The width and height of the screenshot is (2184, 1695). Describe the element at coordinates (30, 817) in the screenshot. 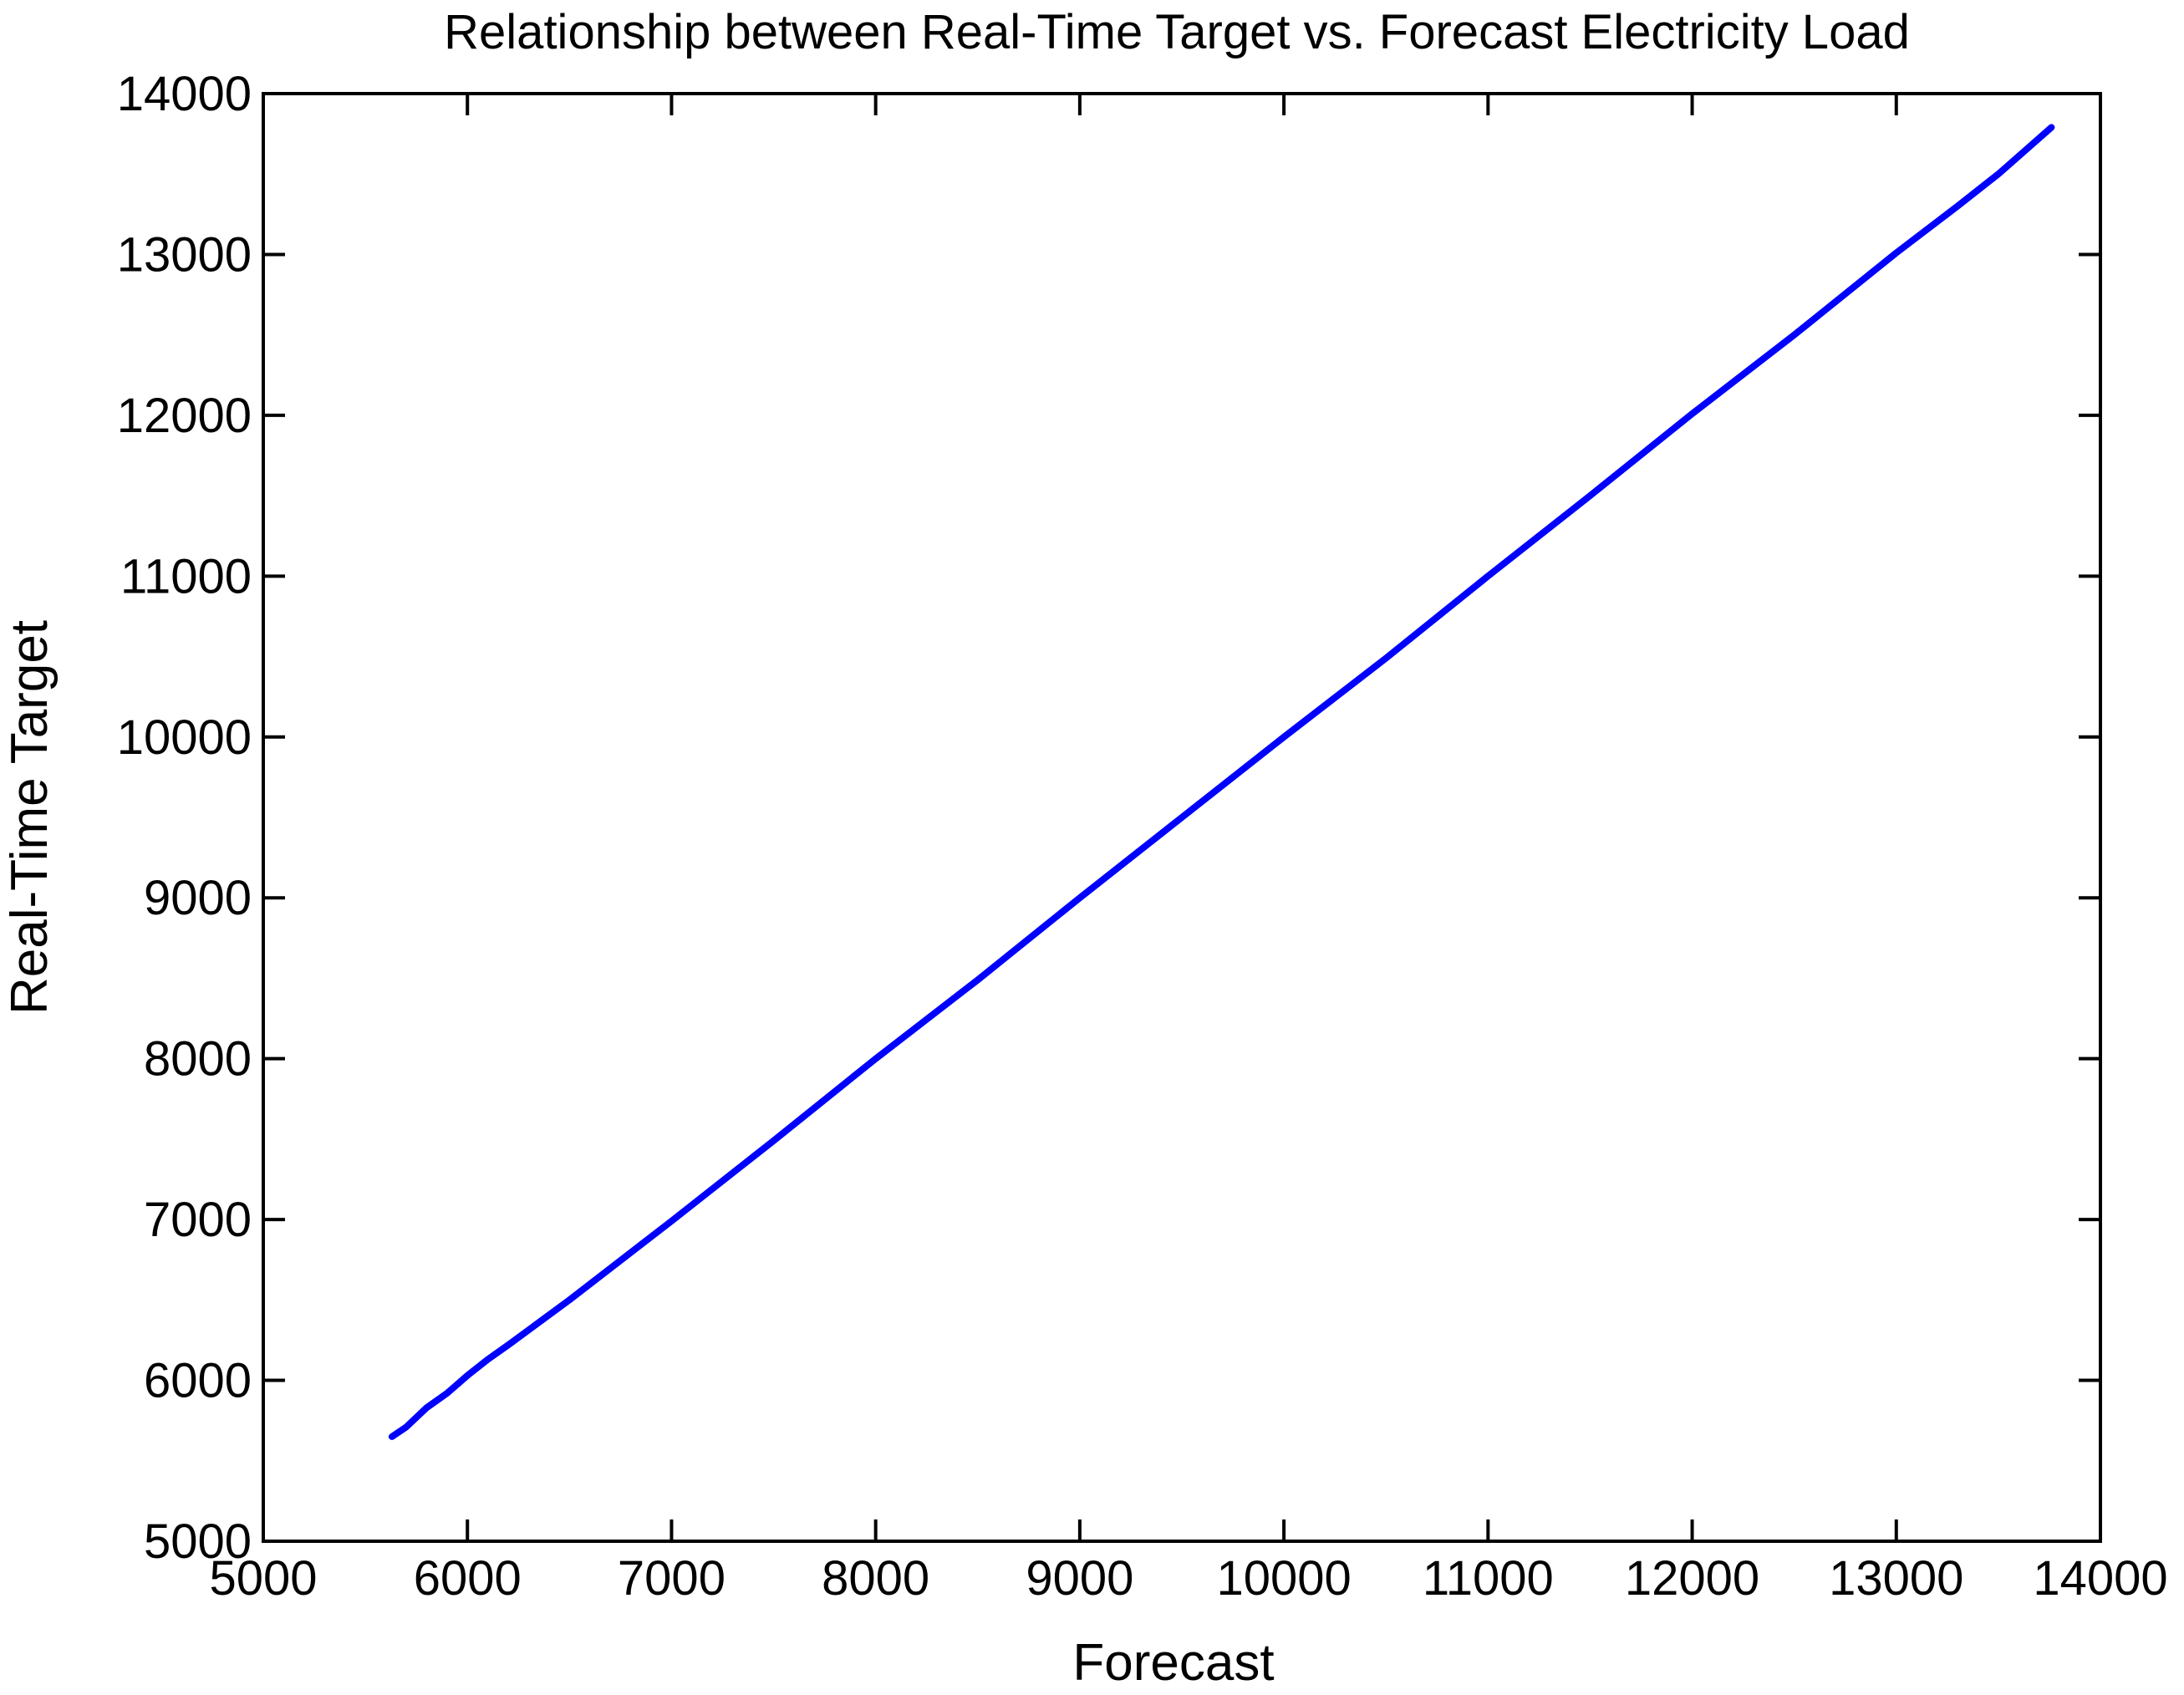

I see `y-axis-label: Real-Time Target` at that location.